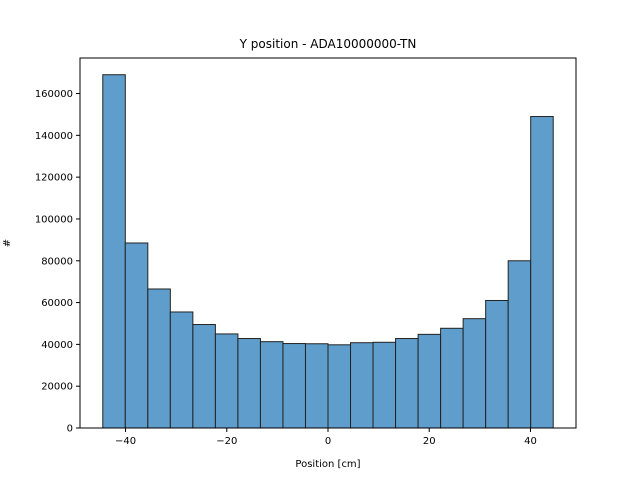  Describe the element at coordinates (54, 219) in the screenshot. I see `y-tick-label-5: 100000` at that location.